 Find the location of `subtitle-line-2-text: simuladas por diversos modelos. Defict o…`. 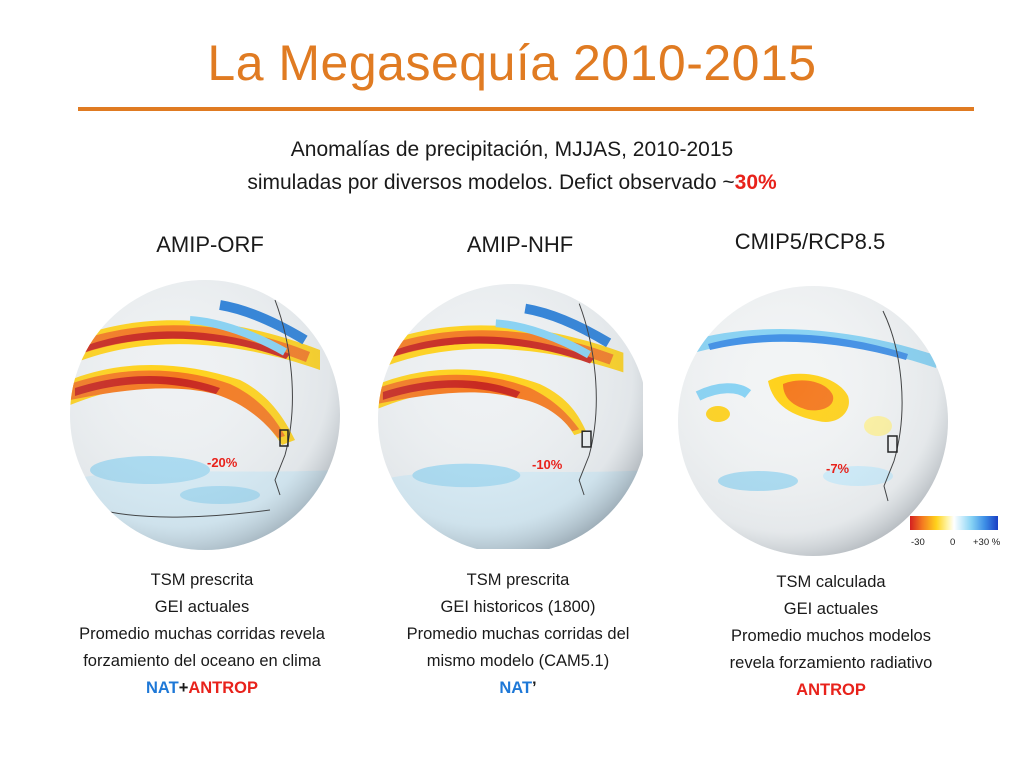

subtitle-line-2-text: simuladas por diversos modelos. Defict o… is located at coordinates (491, 182).